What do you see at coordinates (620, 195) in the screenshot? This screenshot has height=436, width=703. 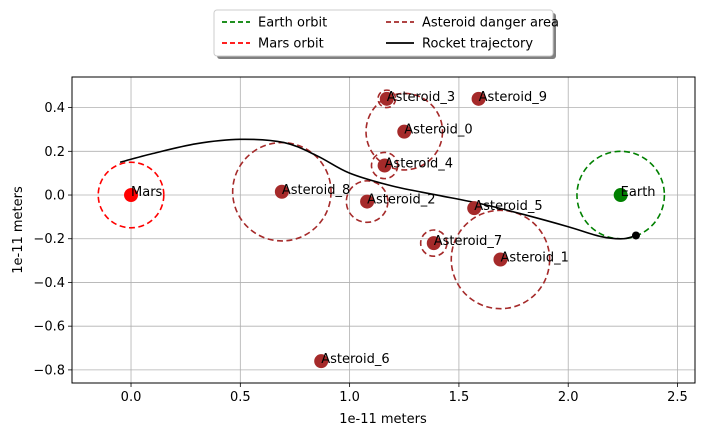 I see `earth-point` at bounding box center [620, 195].